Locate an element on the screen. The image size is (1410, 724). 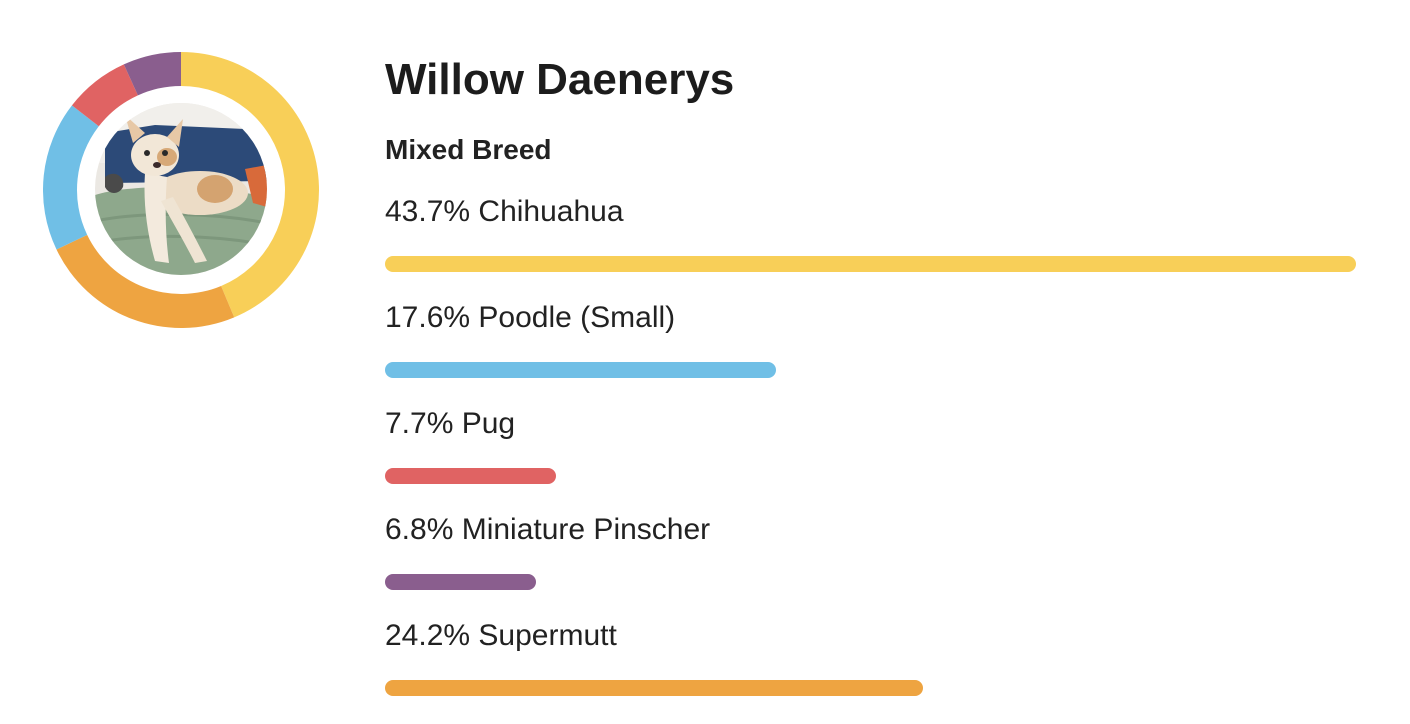
breed-row: 24.2% Supermutt is located at coordinates (872, 657).